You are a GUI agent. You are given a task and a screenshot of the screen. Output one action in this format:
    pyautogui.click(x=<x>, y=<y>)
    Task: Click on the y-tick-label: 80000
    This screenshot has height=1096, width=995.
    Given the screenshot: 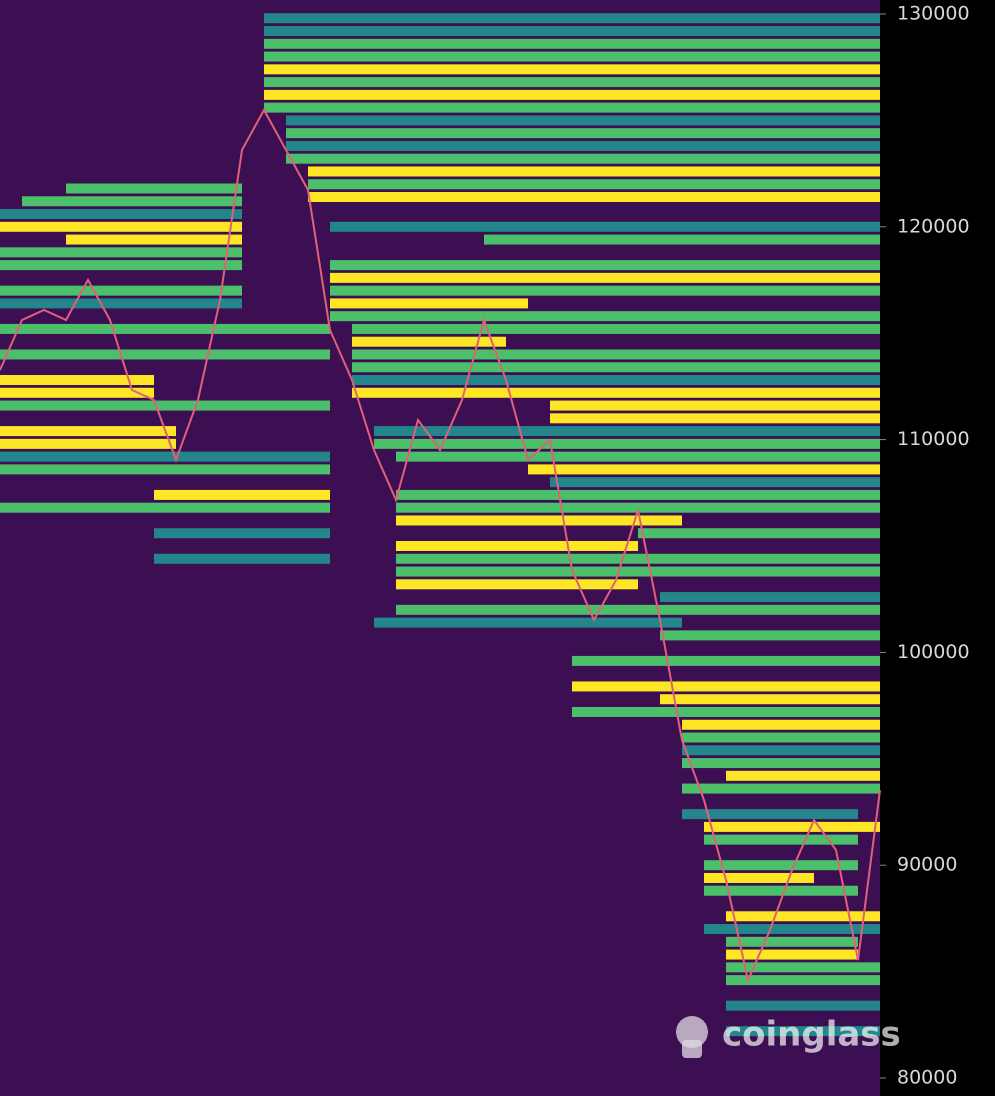 What is the action you would take?
    pyautogui.click(x=927, y=1078)
    